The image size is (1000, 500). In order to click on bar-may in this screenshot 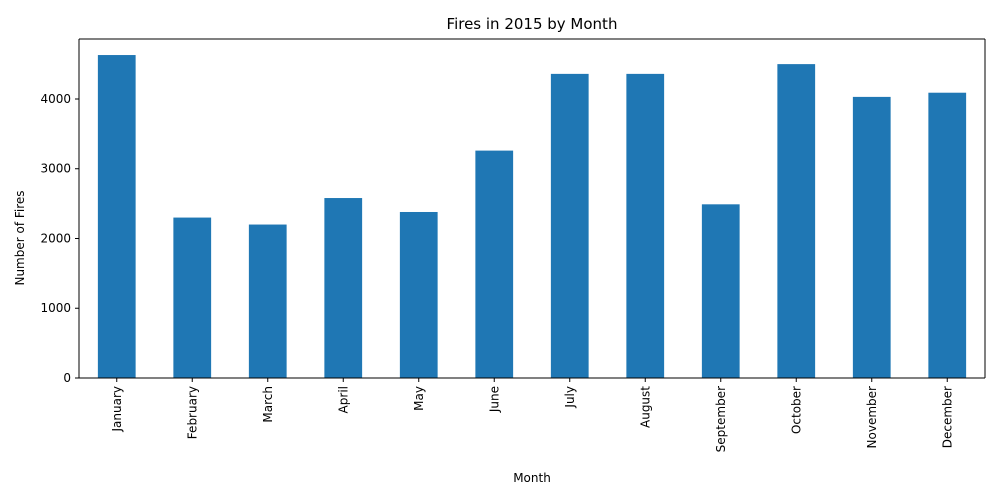, I will do `click(418, 294)`.